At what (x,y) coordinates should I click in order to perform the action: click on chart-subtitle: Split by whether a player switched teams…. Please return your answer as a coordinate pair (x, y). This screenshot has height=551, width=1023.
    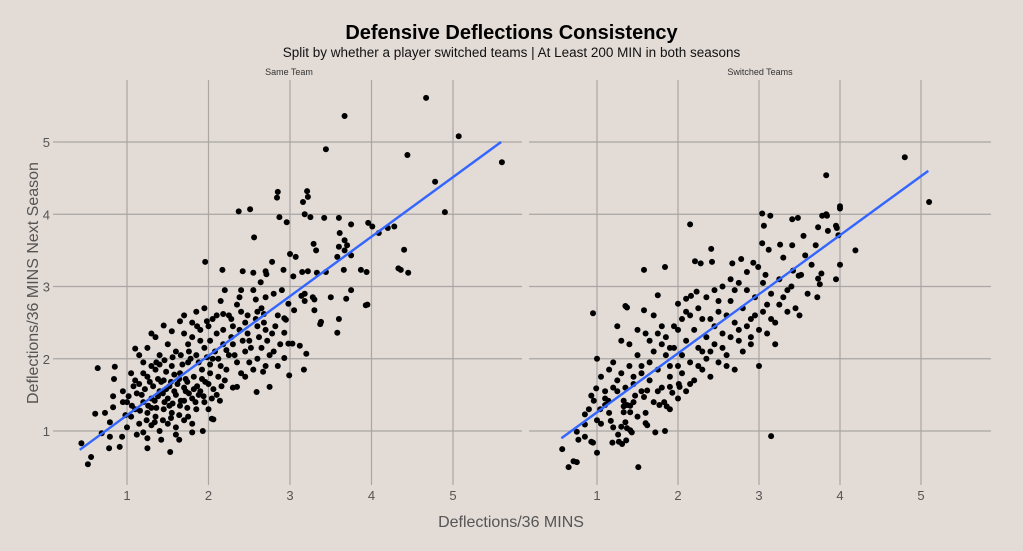
    Looking at the image, I should click on (511, 52).